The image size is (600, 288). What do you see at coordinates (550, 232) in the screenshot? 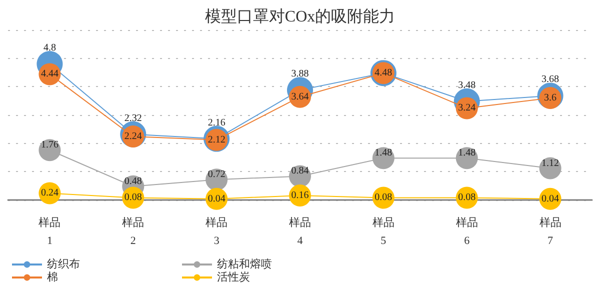
I see `x-tick-label: 样品 7` at bounding box center [550, 232].